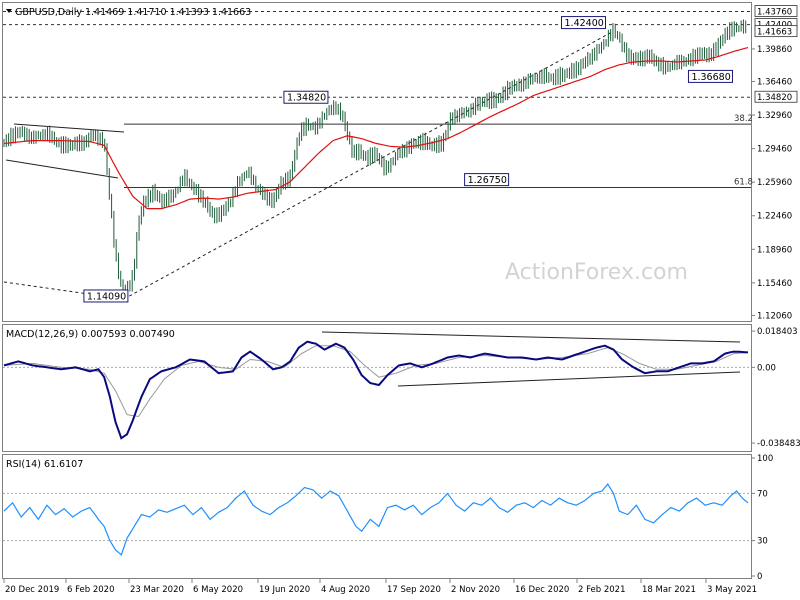 This screenshot has width=800, height=600. I want to click on annotation-label: 1.14090, so click(106, 296).